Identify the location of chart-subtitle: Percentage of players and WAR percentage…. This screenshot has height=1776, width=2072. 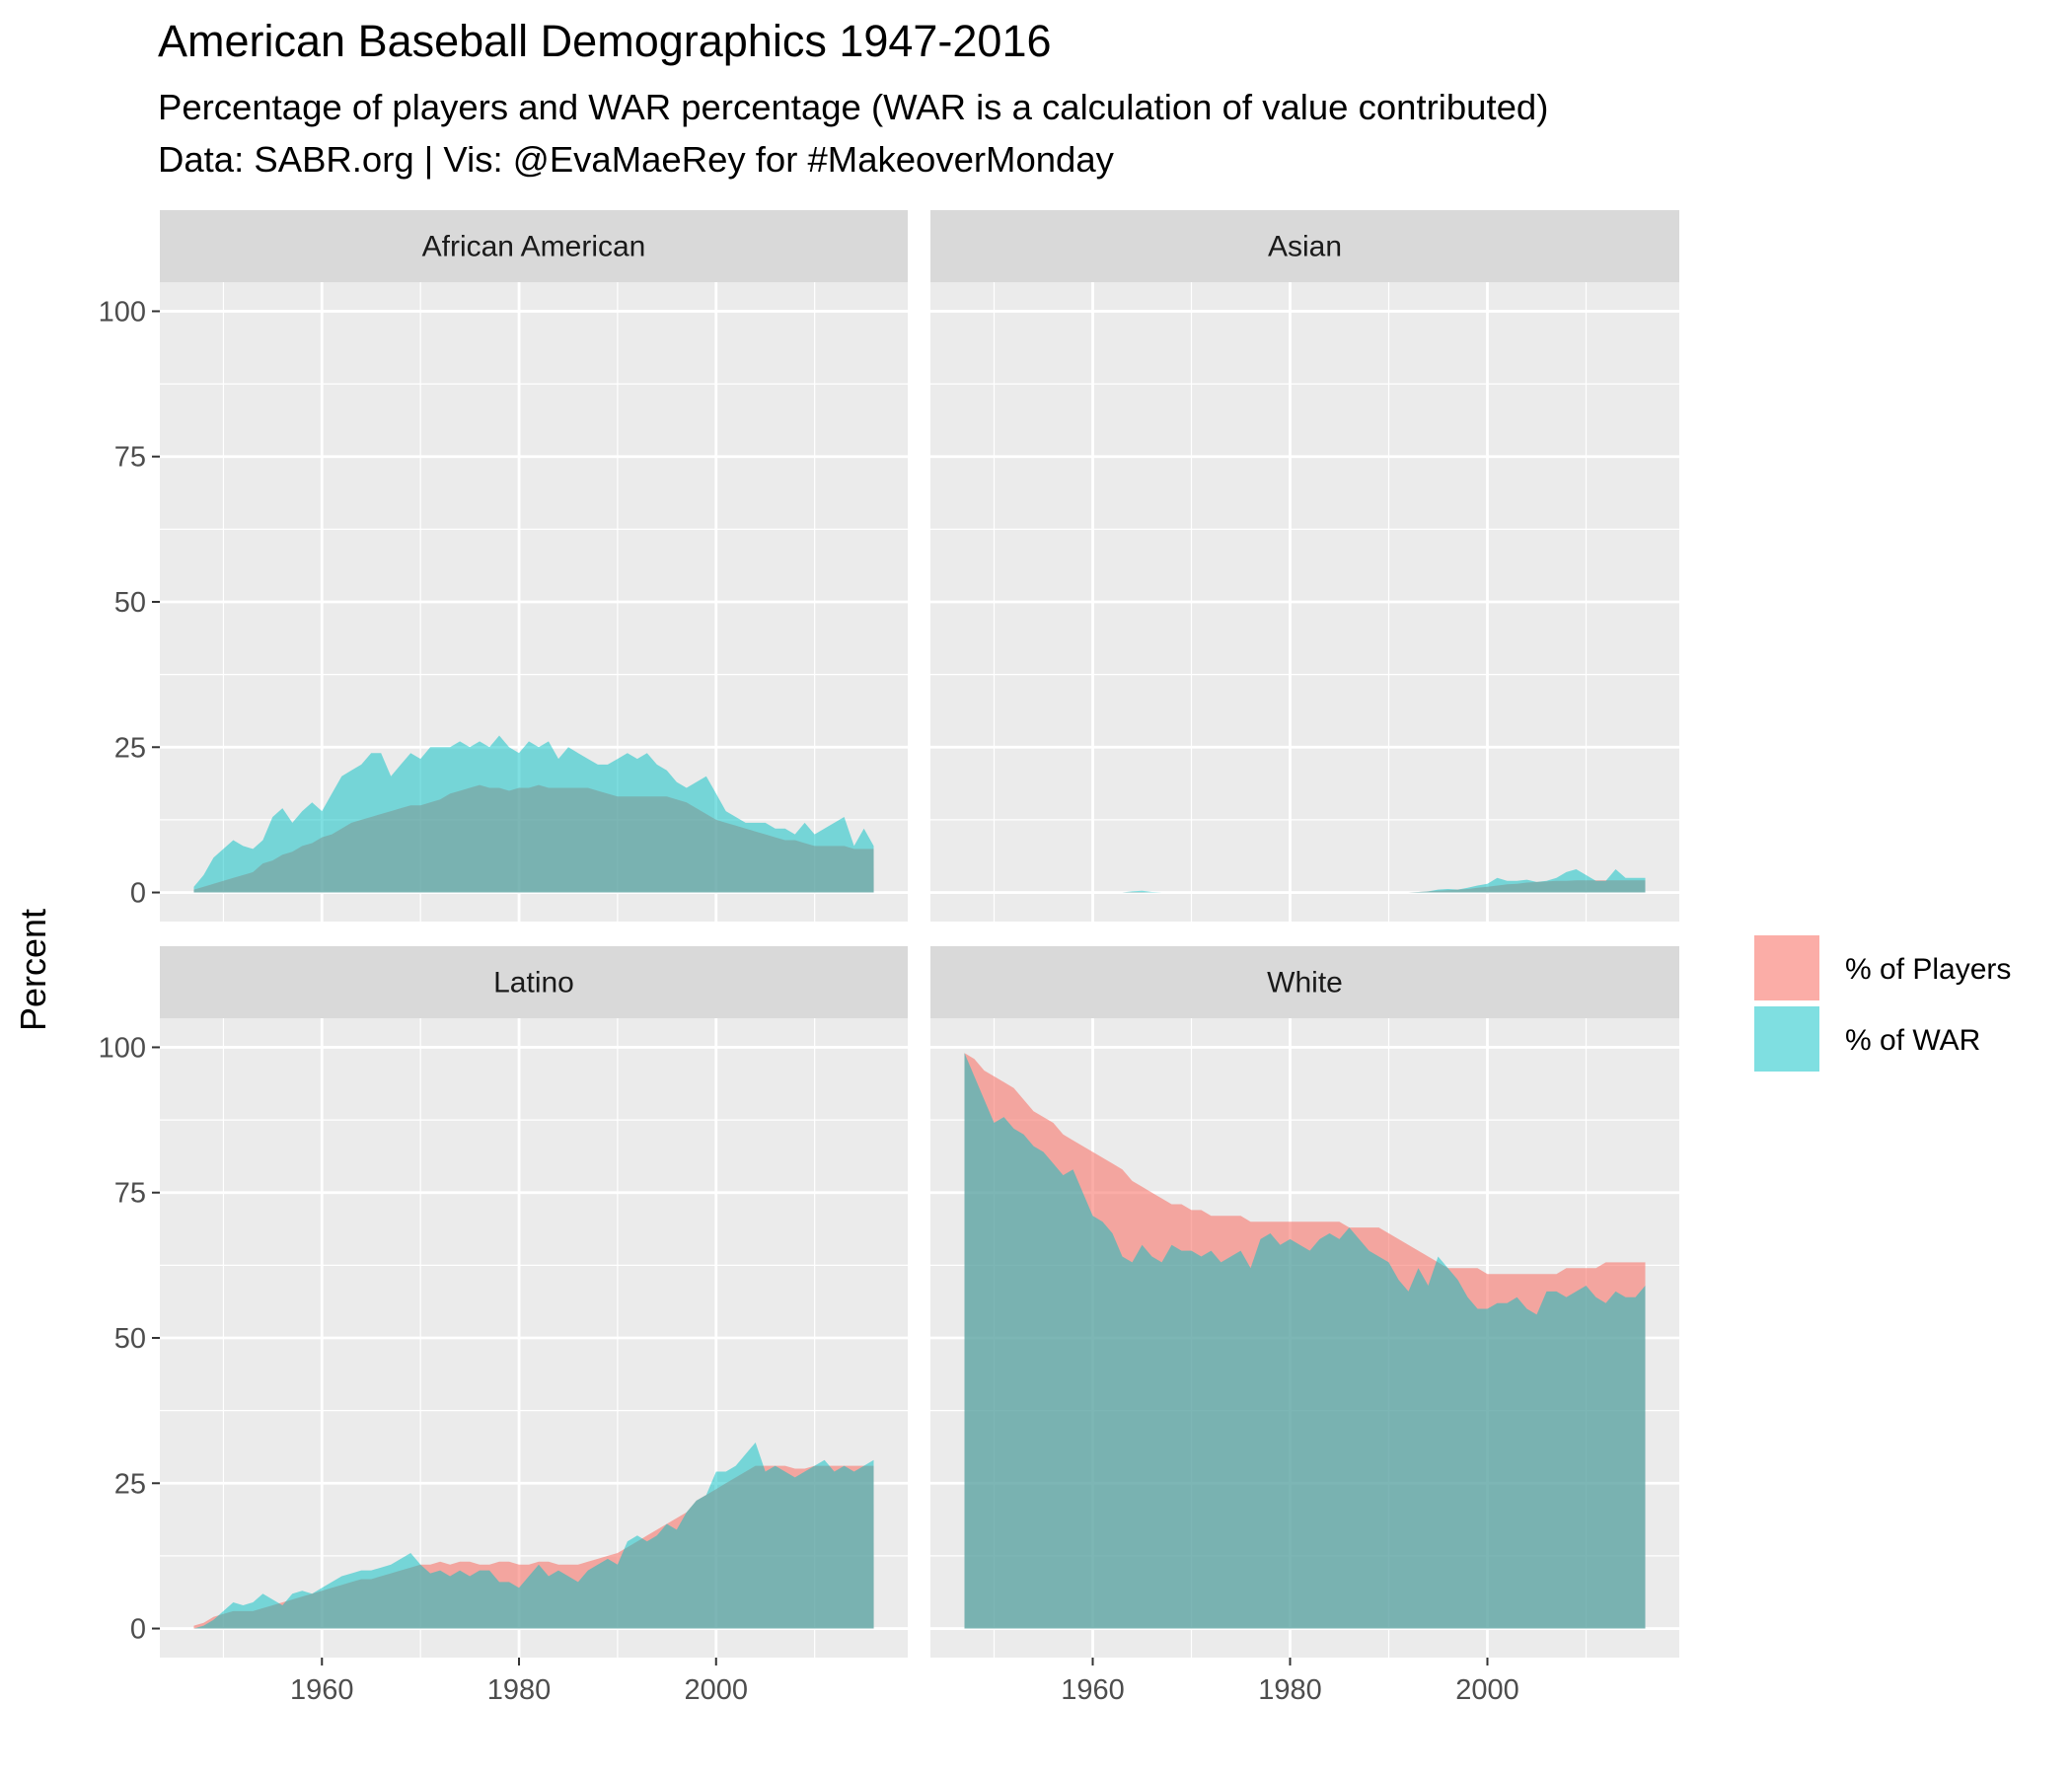
(854, 107).